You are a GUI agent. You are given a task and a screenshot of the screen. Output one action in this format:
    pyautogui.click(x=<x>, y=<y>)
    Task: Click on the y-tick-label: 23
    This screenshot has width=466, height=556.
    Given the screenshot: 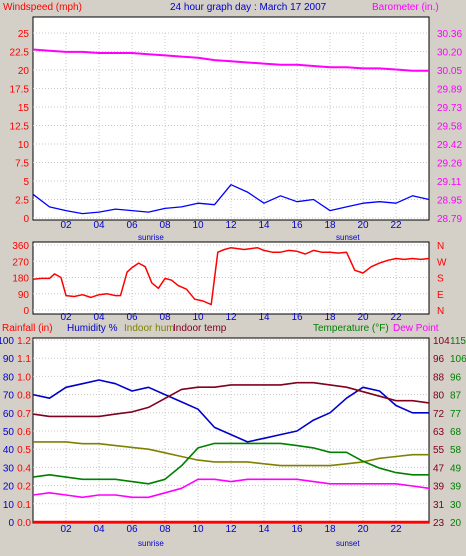 What is the action you would take?
    pyautogui.click(x=439, y=523)
    